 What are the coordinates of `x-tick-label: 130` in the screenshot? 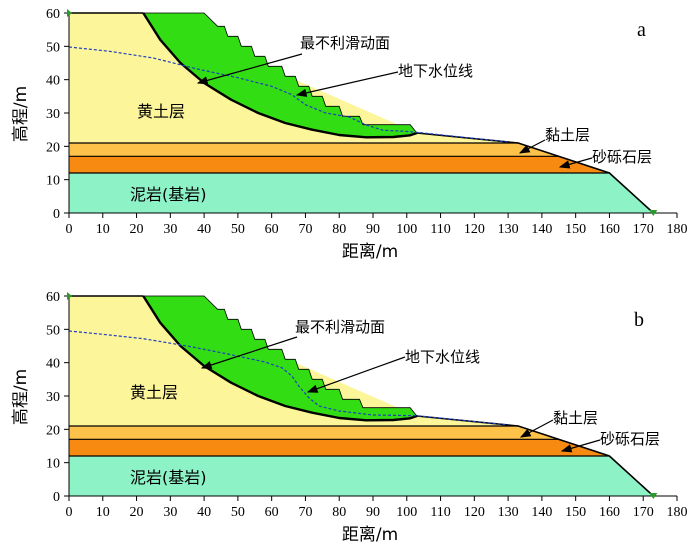 It's located at (508, 229).